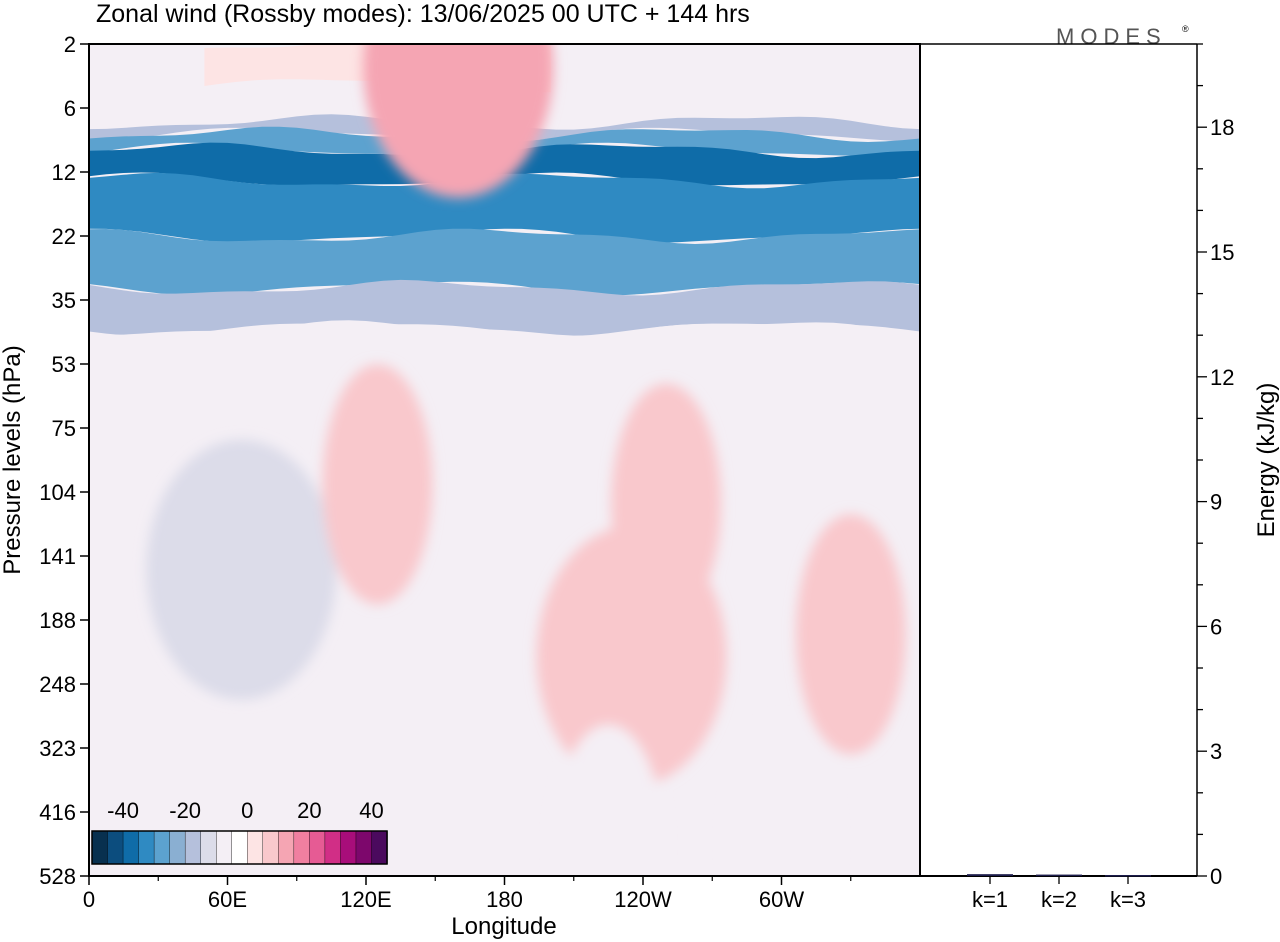 The height and width of the screenshot is (942, 1280). Describe the element at coordinates (309, 810) in the screenshot. I see `colorbar-tick-label: 20` at that location.